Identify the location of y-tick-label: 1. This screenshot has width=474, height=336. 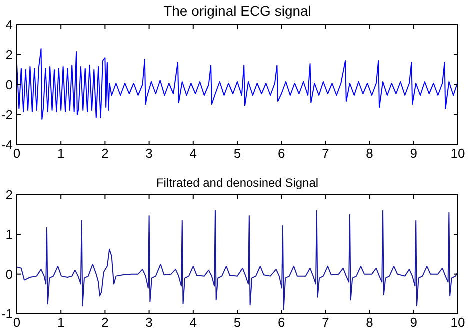
(9, 234).